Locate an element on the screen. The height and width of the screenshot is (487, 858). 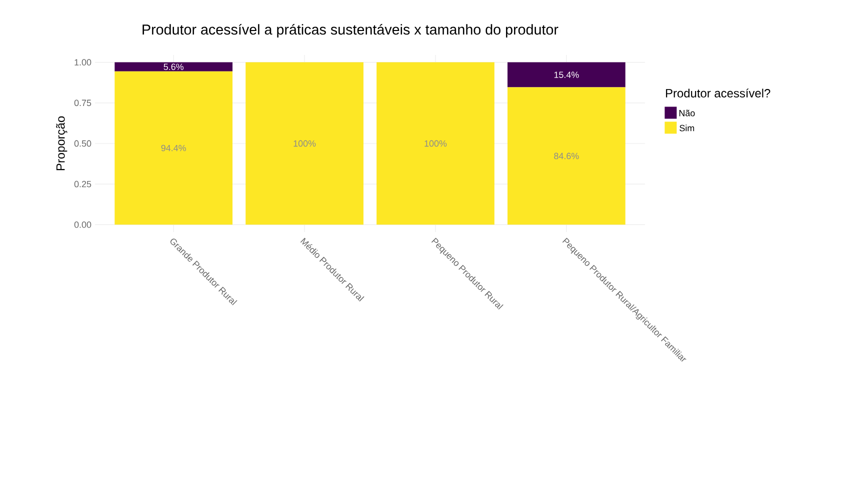
data-label: 5.6% is located at coordinates (174, 67).